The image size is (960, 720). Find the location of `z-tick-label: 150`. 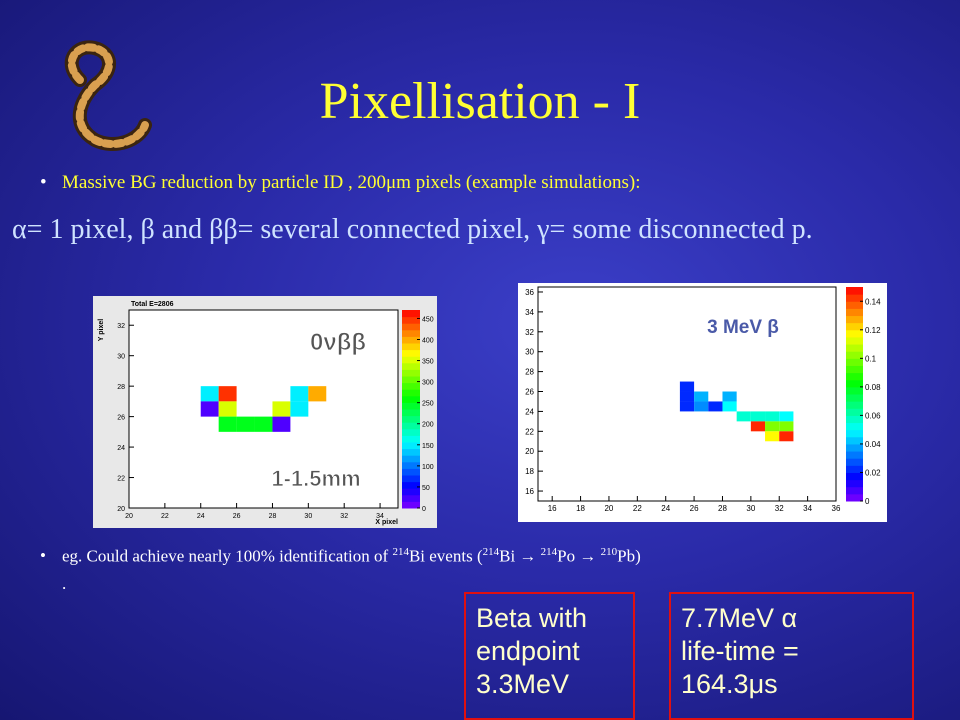

z-tick-label: 150 is located at coordinates (428, 446).